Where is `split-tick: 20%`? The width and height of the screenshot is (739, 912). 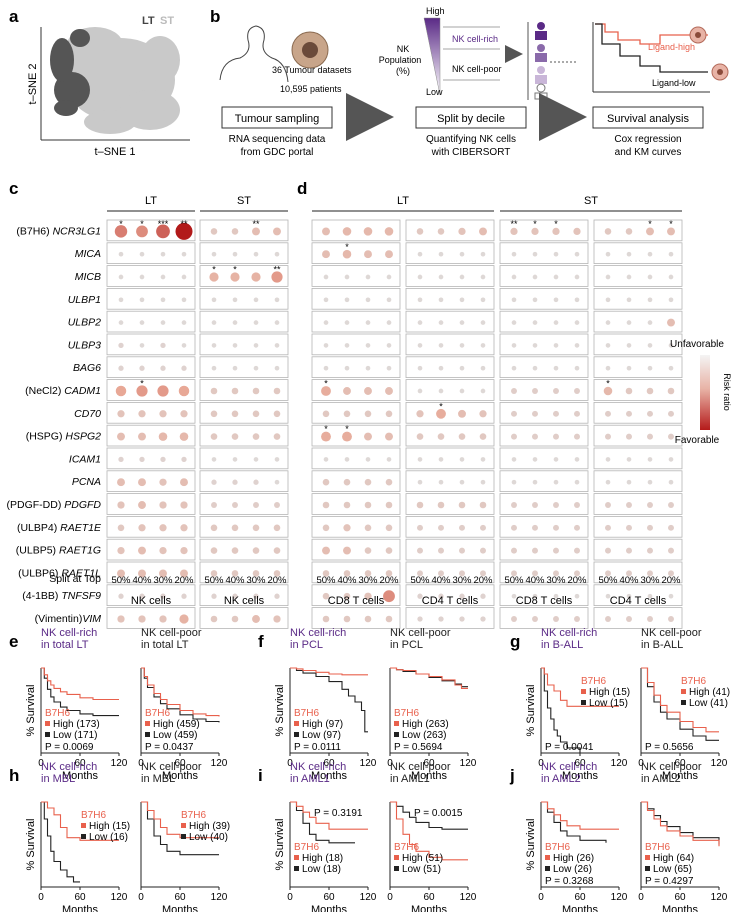
split-tick: 20% is located at coordinates (577, 580).